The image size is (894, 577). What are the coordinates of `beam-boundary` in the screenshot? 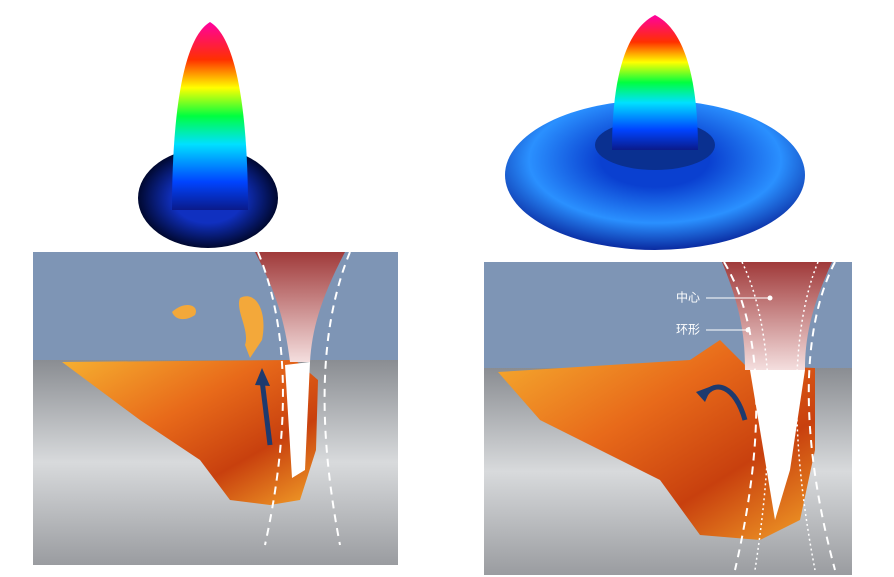 It's located at (304, 398).